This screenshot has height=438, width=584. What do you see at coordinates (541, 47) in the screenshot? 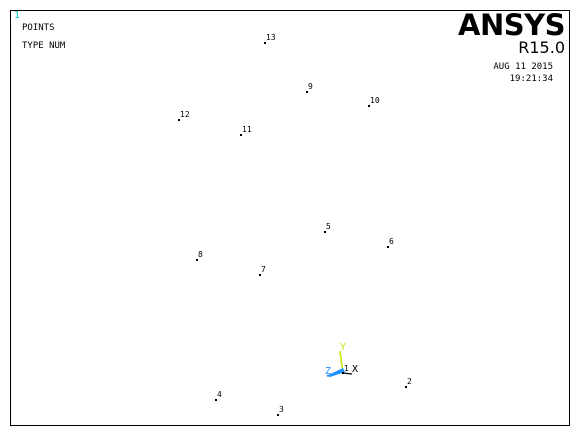
I see `release-version: R15.0` at bounding box center [541, 47].